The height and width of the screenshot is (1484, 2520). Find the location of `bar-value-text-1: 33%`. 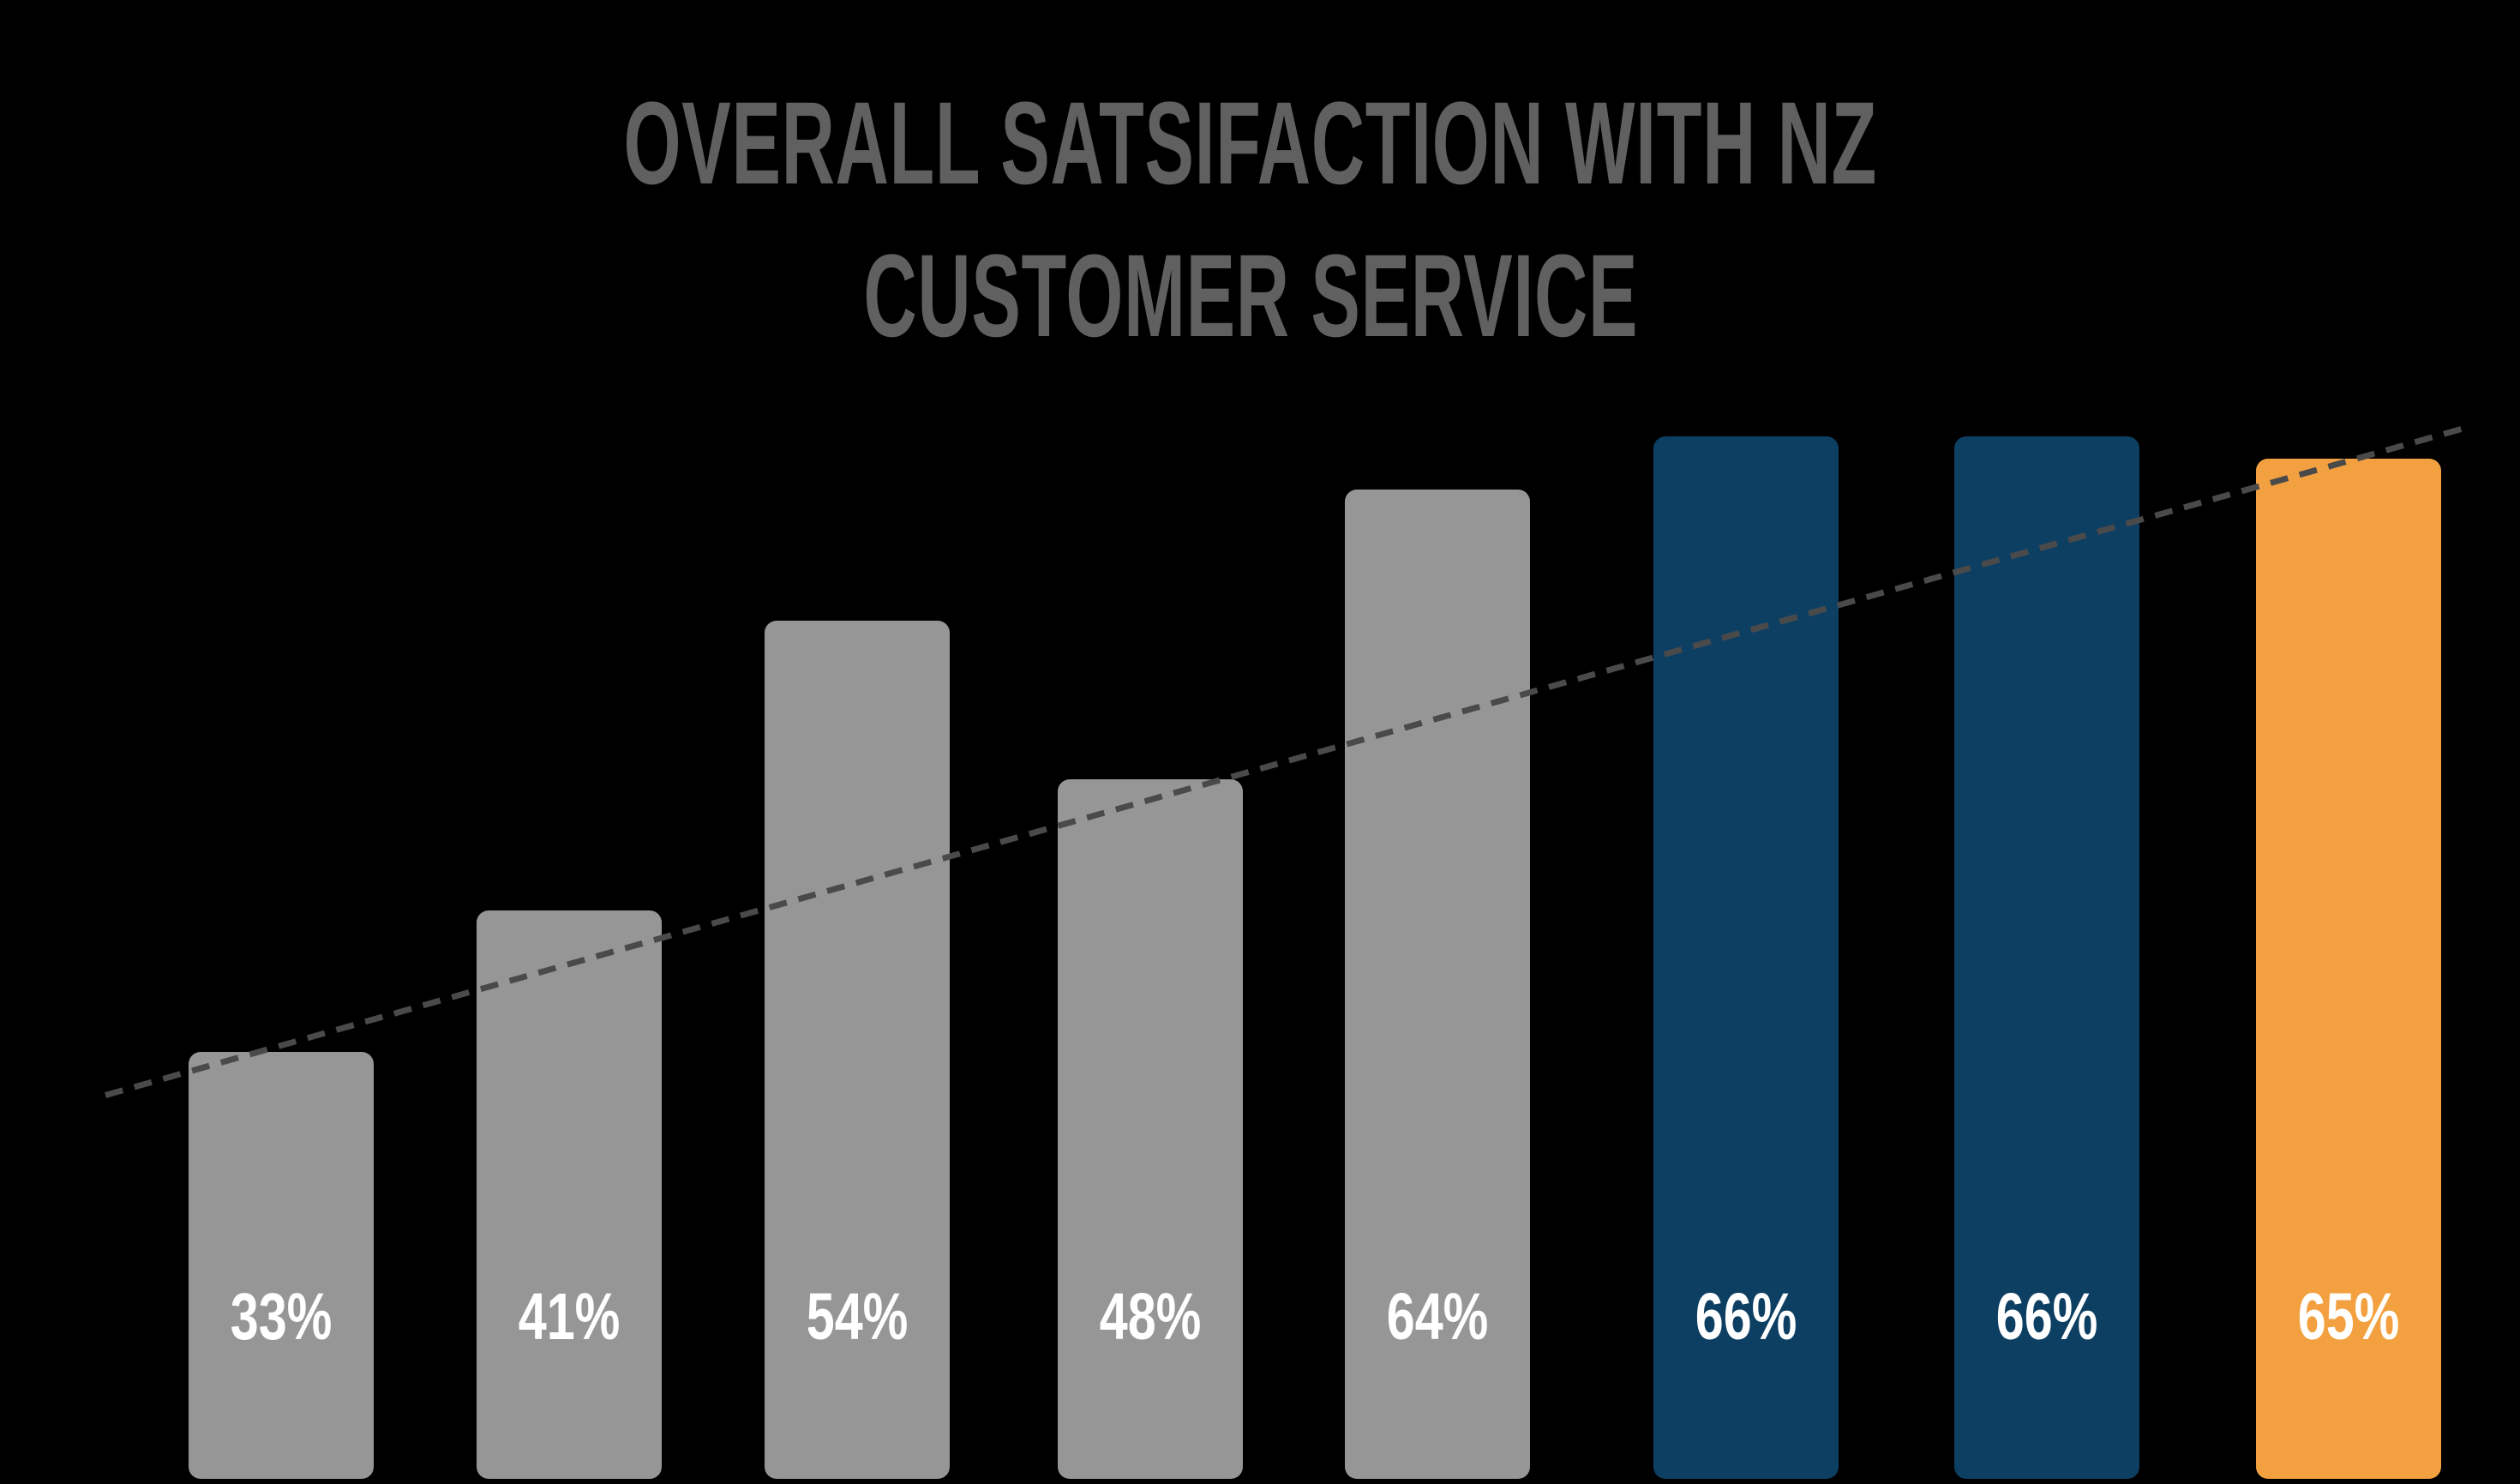

bar-value-text-1: 33% is located at coordinates (281, 1317).